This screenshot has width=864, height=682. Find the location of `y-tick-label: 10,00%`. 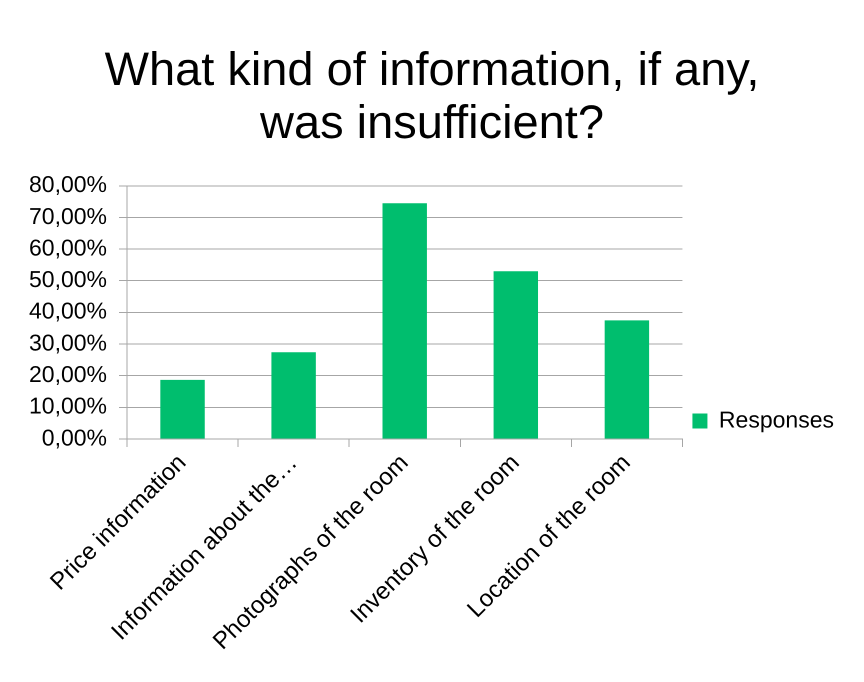

y-tick-label: 10,00% is located at coordinates (67, 405).